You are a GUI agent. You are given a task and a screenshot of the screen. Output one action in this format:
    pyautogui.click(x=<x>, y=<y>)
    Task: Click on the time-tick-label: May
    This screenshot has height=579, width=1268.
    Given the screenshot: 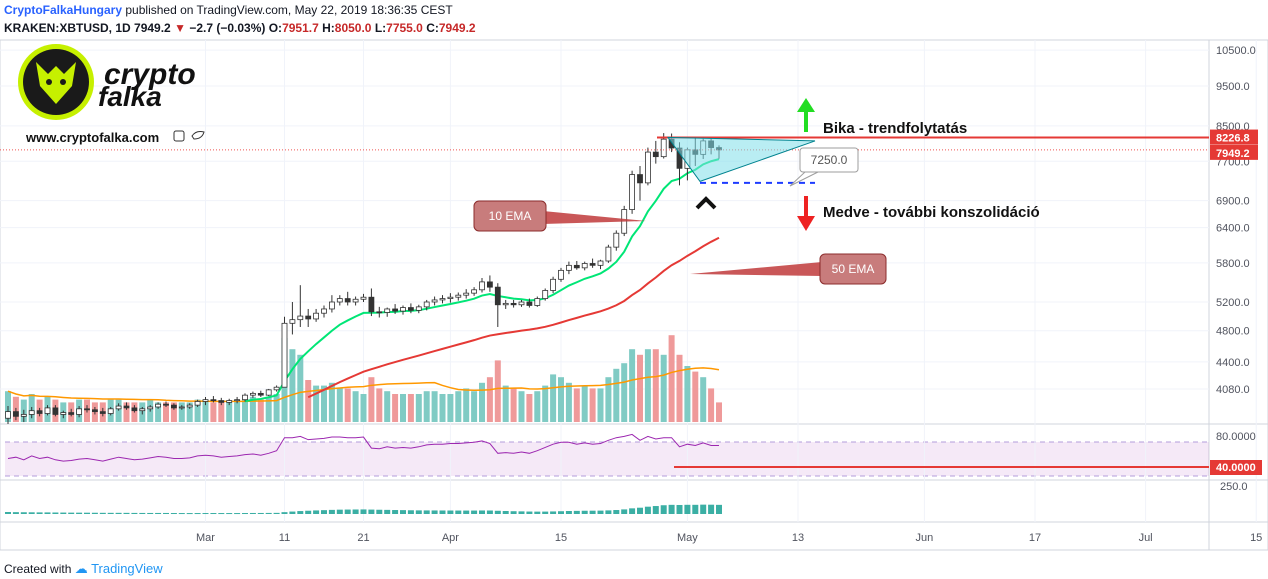 What is the action you would take?
    pyautogui.click(x=687, y=538)
    